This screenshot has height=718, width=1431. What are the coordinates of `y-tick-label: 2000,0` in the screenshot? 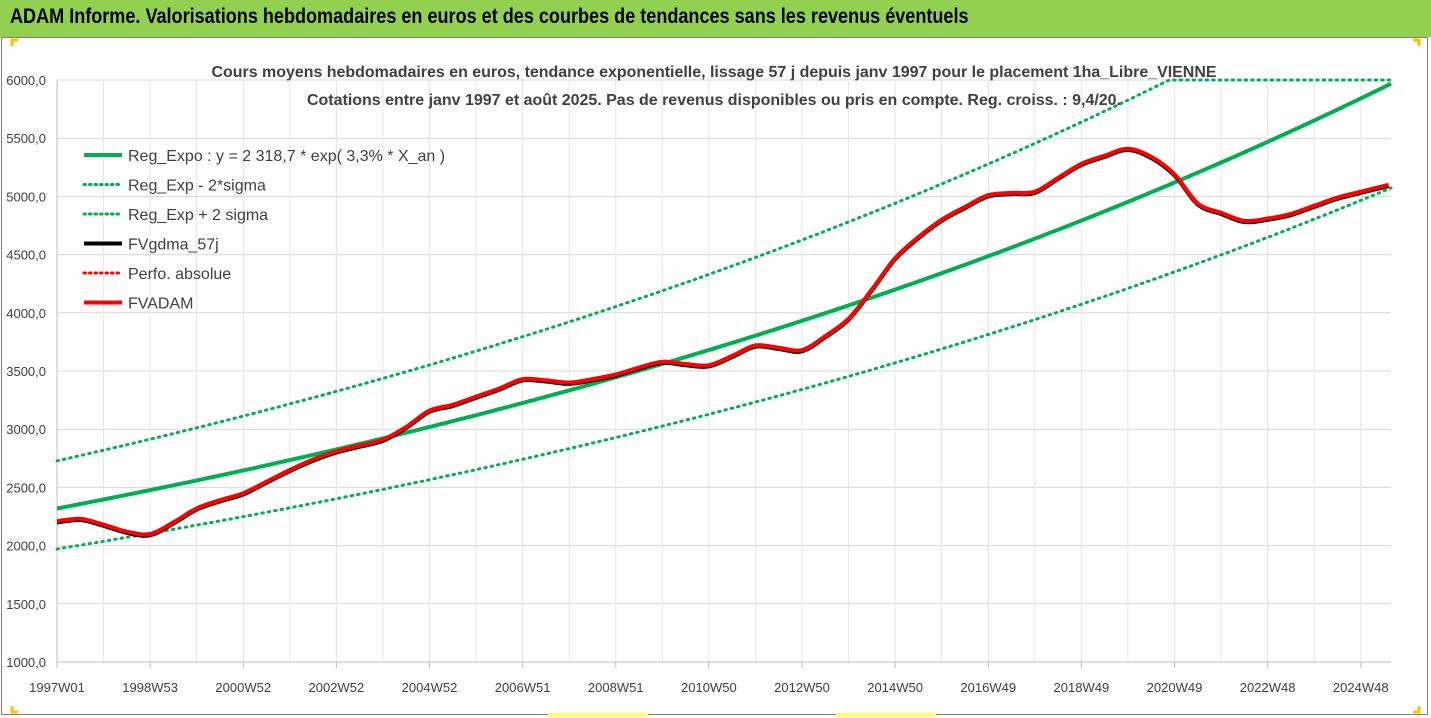 It's located at (26, 546).